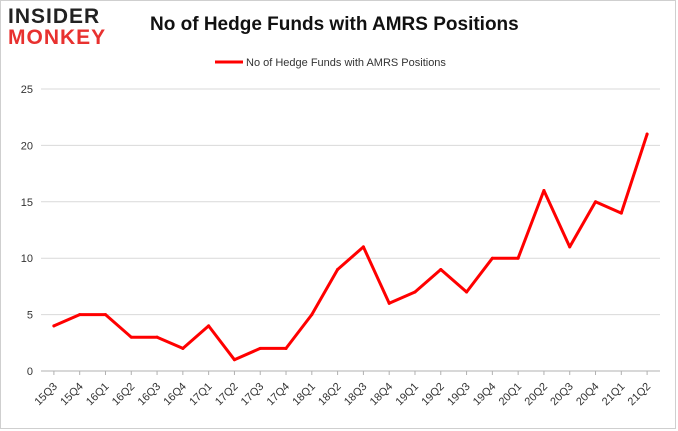  I want to click on x-tick-label: 18Q1, so click(304, 395).